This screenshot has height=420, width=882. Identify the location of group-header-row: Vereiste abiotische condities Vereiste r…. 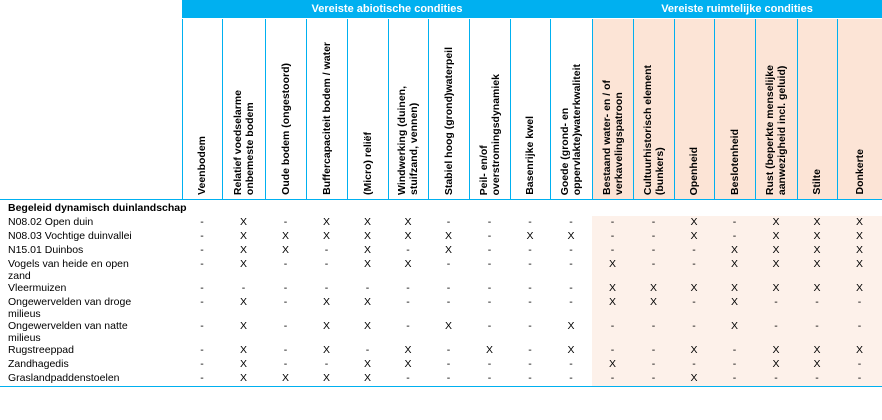
(441, 9).